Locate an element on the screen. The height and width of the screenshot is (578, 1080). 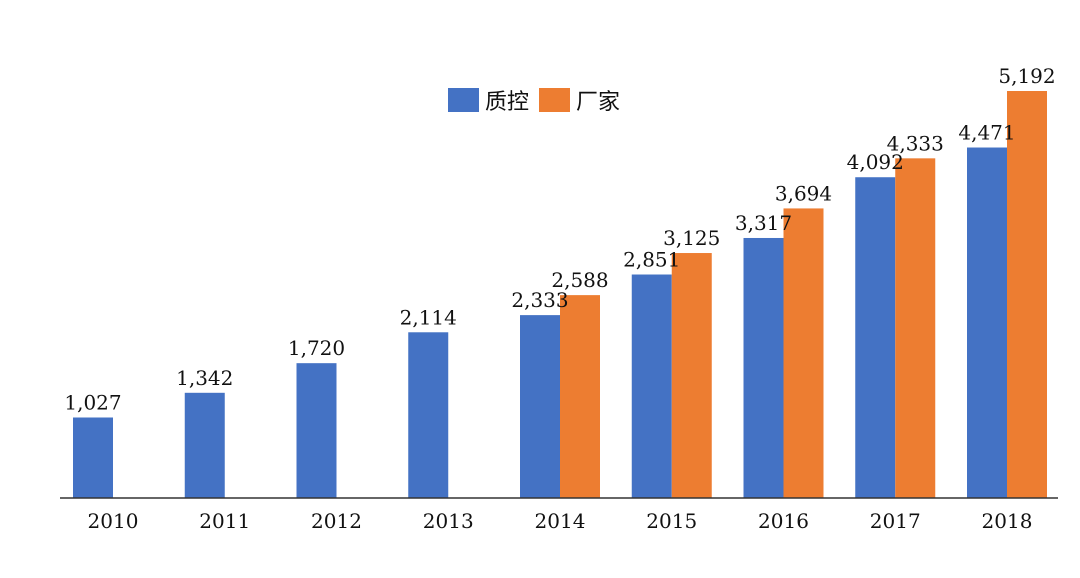
data-label-zhikong-2014: 2,333 is located at coordinates (539, 300).